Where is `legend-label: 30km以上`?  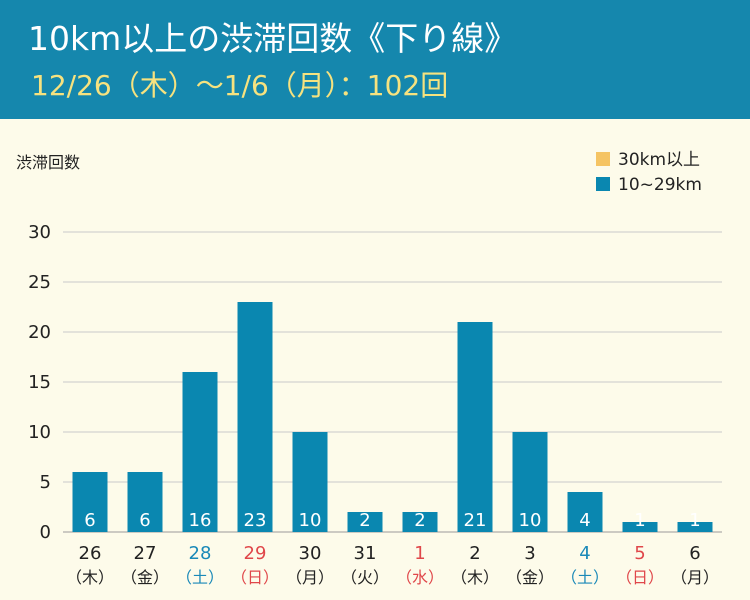
legend-label: 30km以上 is located at coordinates (659, 160).